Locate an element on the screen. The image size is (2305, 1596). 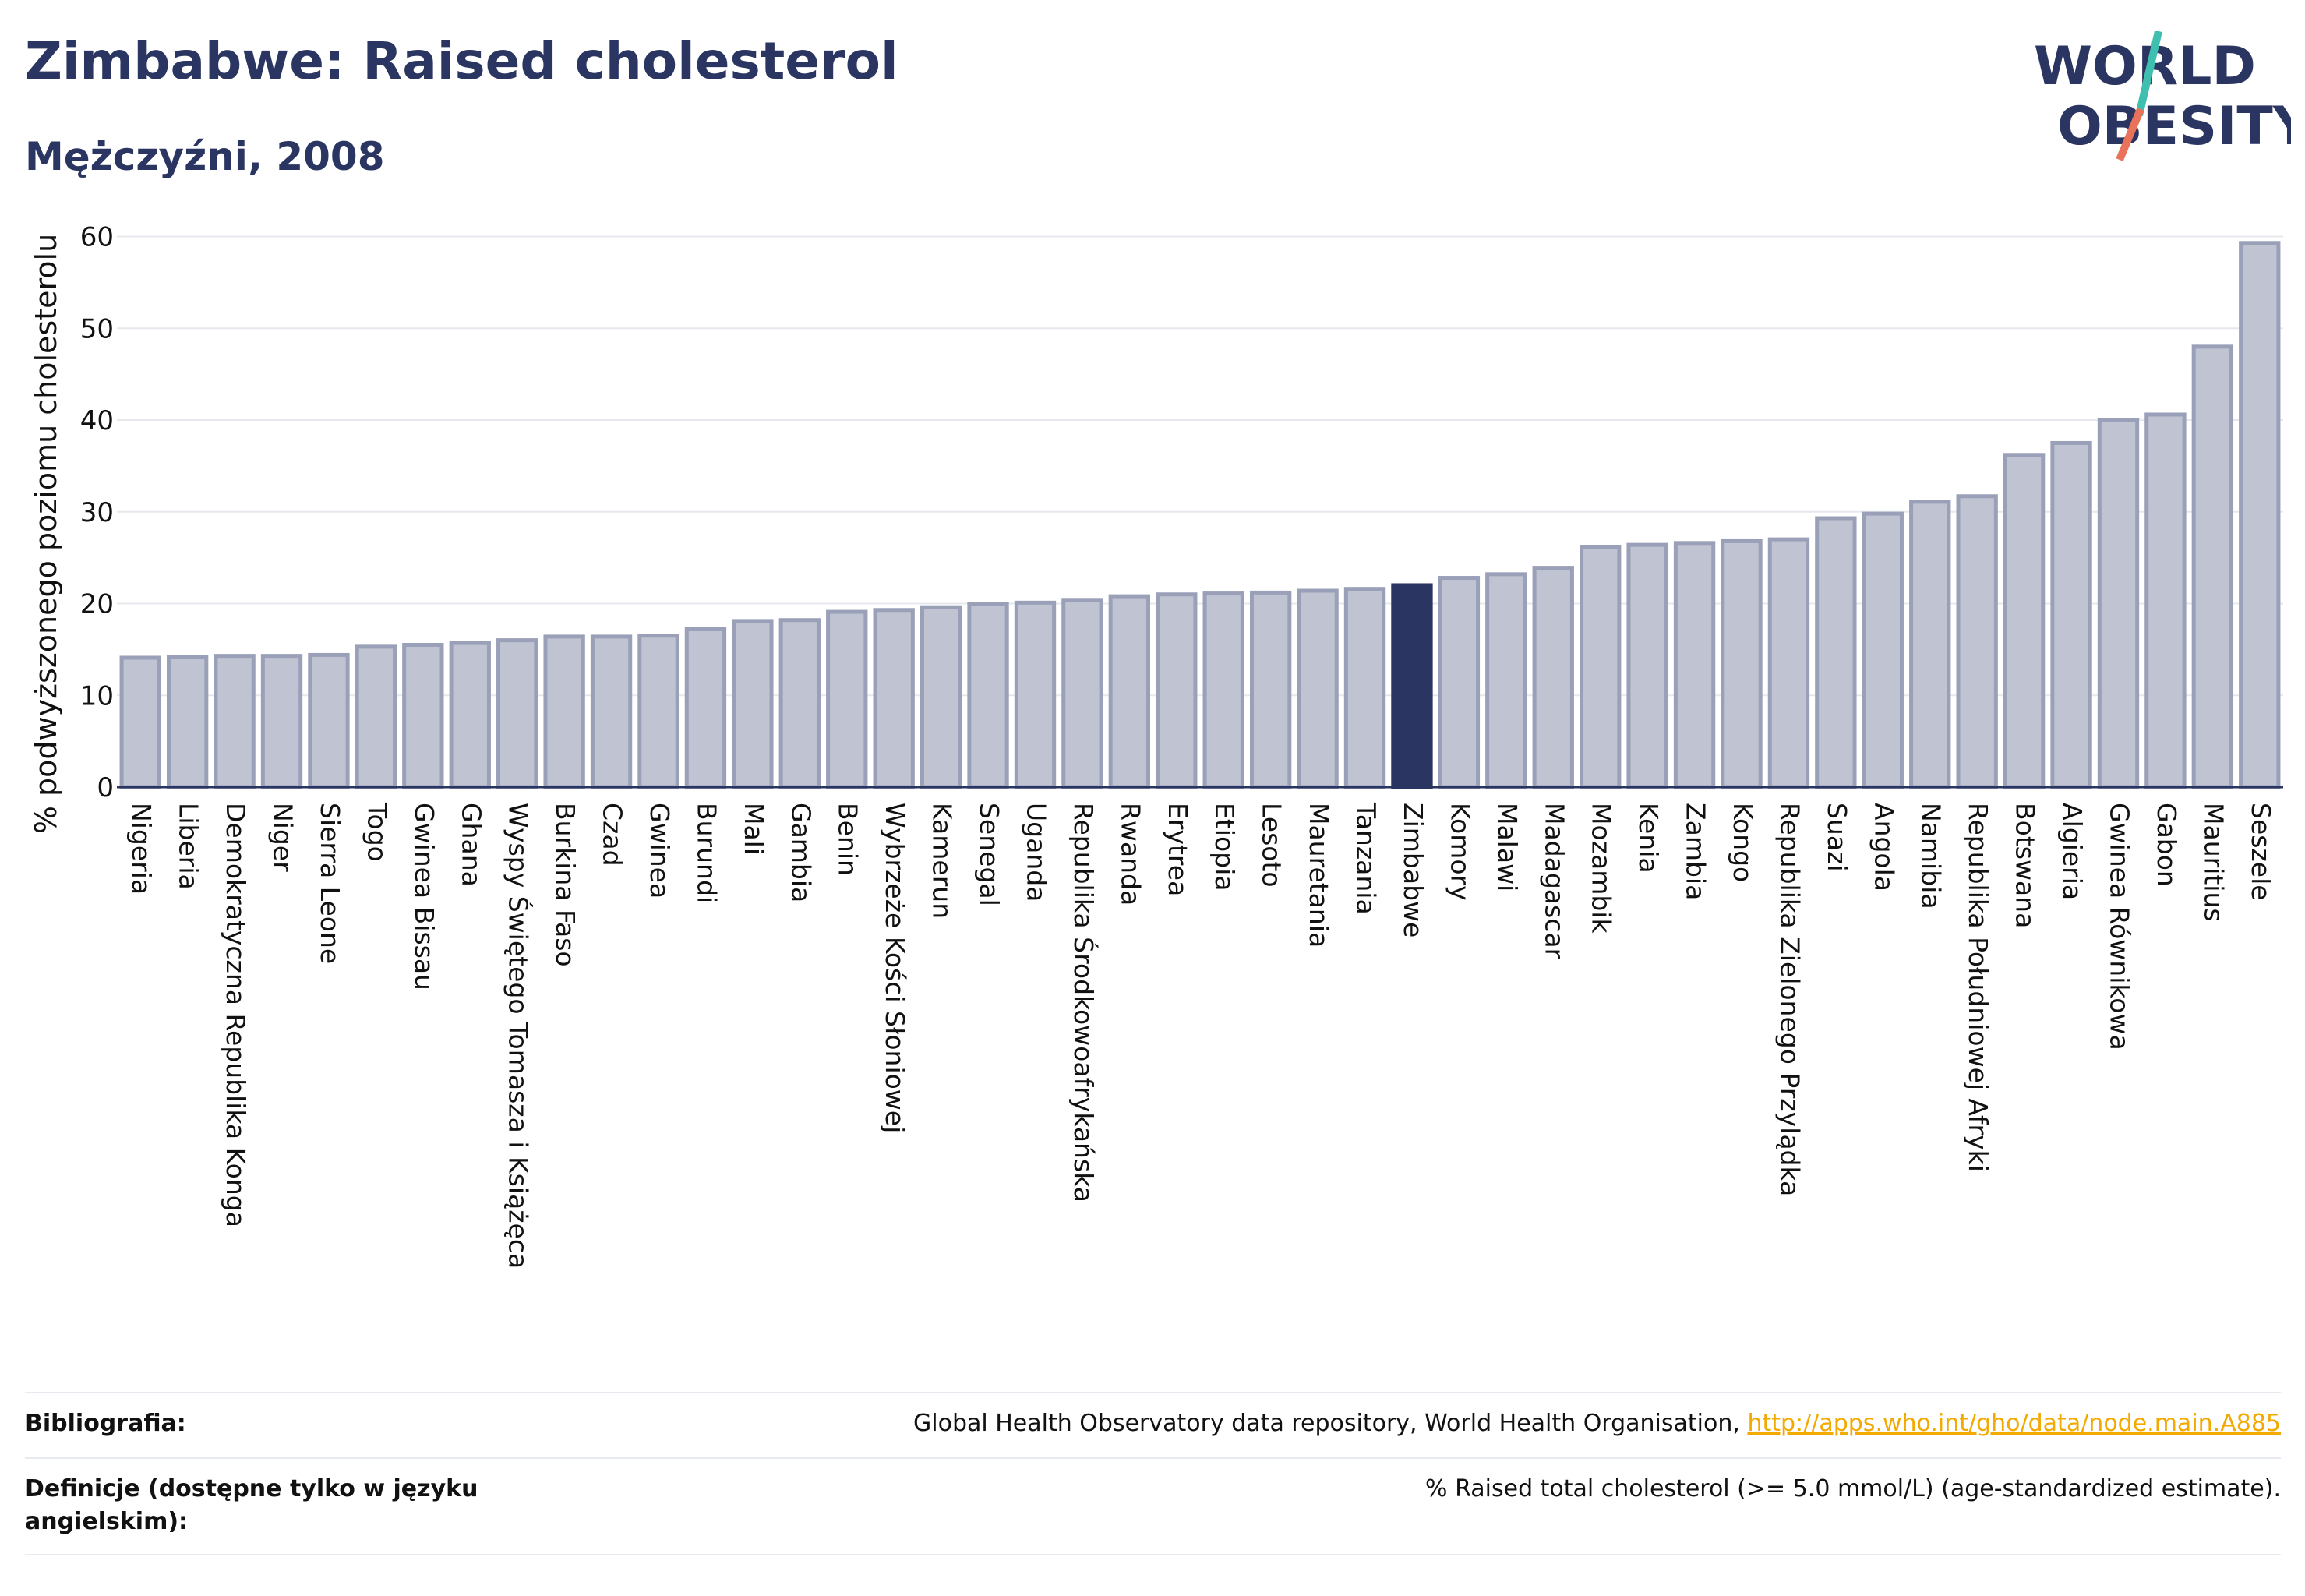
x-category-label: Nigeria is located at coordinates (141, 849).